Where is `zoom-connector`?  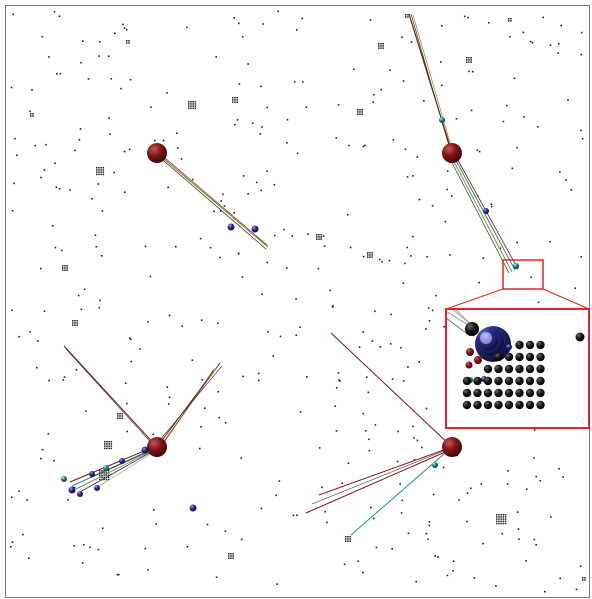 zoom-connector is located at coordinates (474, 299).